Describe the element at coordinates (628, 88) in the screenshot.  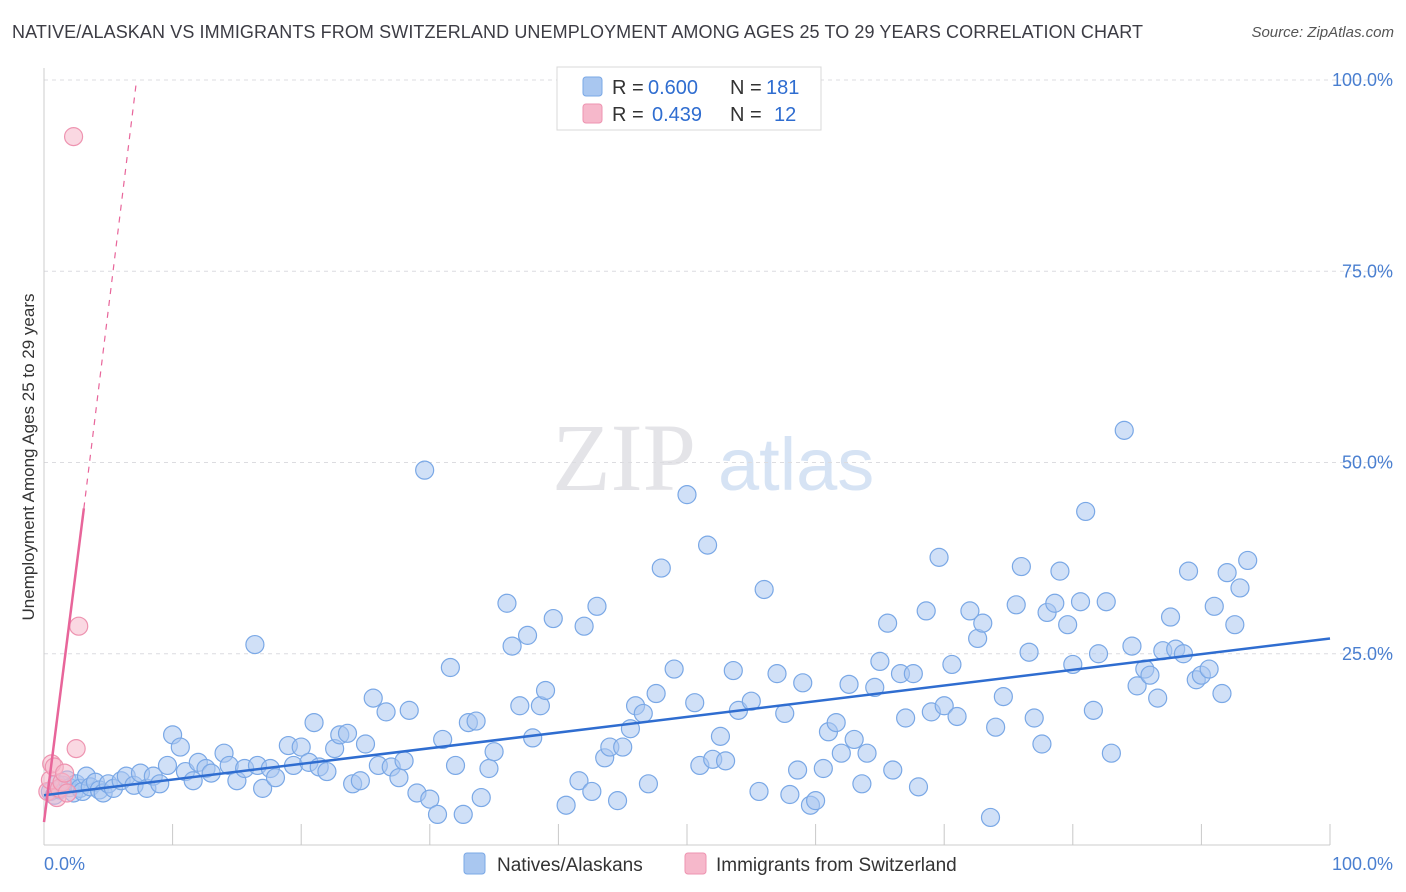
I see `legend-r-label-1: R =` at that location.